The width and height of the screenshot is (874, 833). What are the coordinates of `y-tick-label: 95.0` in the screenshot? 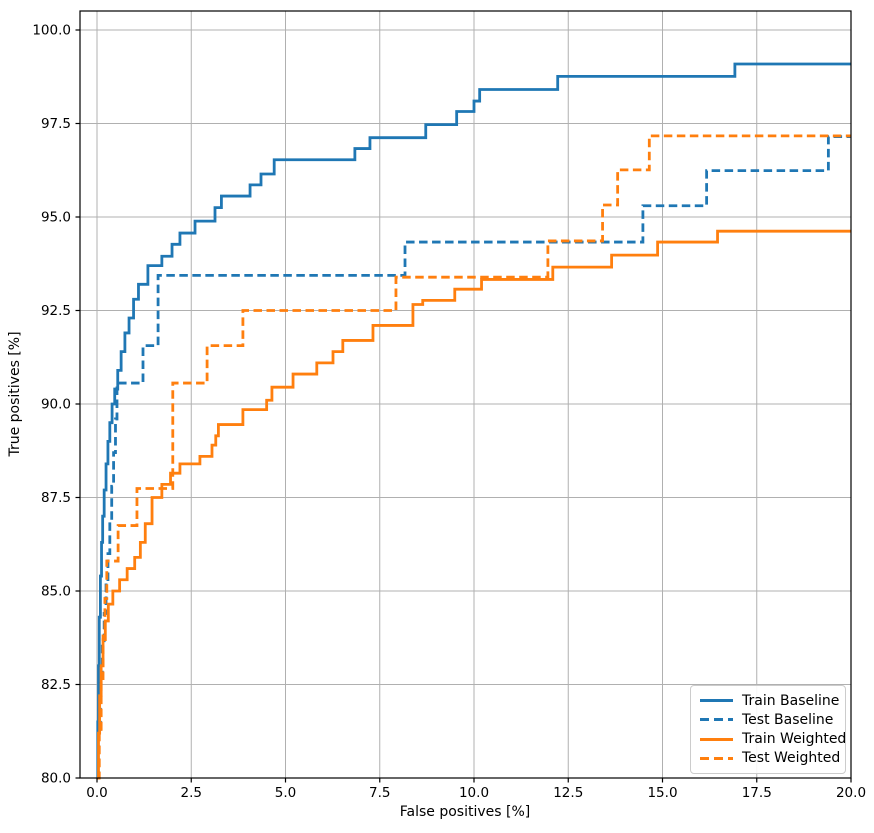 It's located at (56, 217).